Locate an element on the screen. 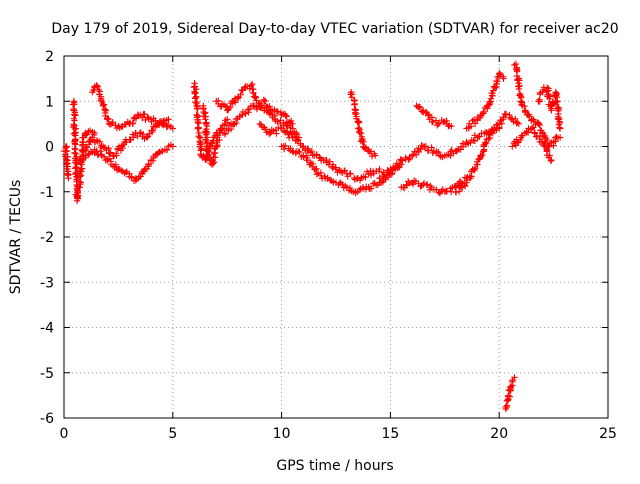 The width and height of the screenshot is (640, 484). y-tick-label: -5 is located at coordinates (47, 374).